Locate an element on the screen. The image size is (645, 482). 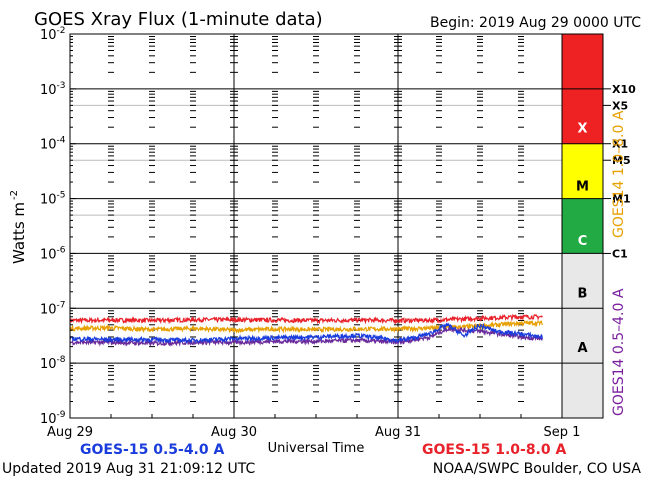
x-tick-label: Aug 31 is located at coordinates (398, 432).